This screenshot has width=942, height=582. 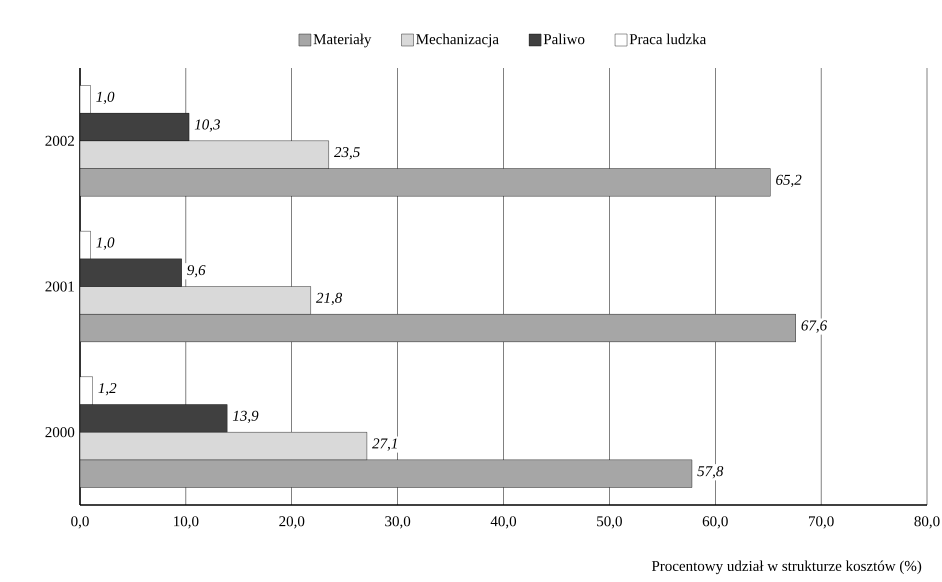 What do you see at coordinates (196, 271) in the screenshot?
I see `data-label: 9,6` at bounding box center [196, 271].